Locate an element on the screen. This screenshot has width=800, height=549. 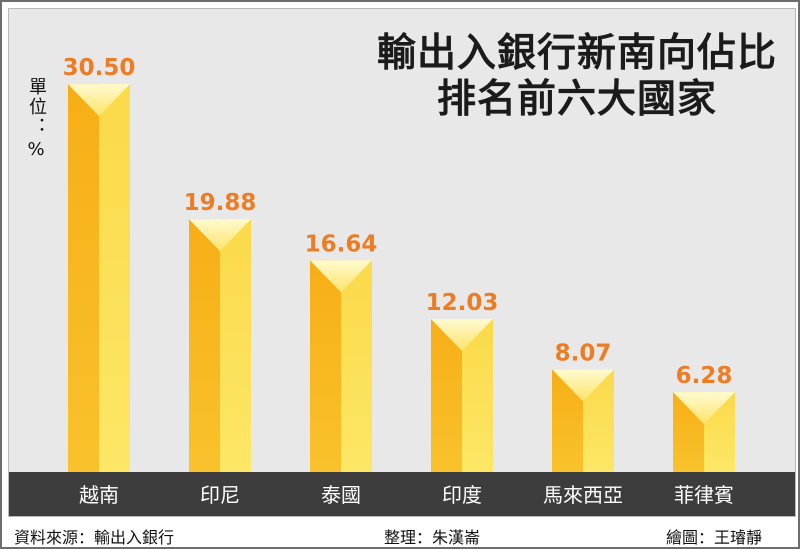
unit-note: 單位： % is located at coordinates (36, 119).